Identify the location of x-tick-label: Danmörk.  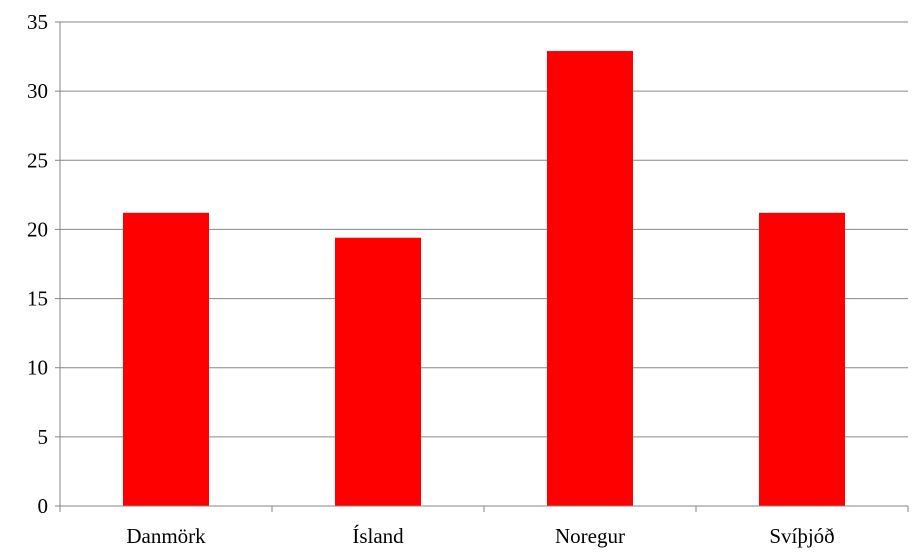
(166, 536).